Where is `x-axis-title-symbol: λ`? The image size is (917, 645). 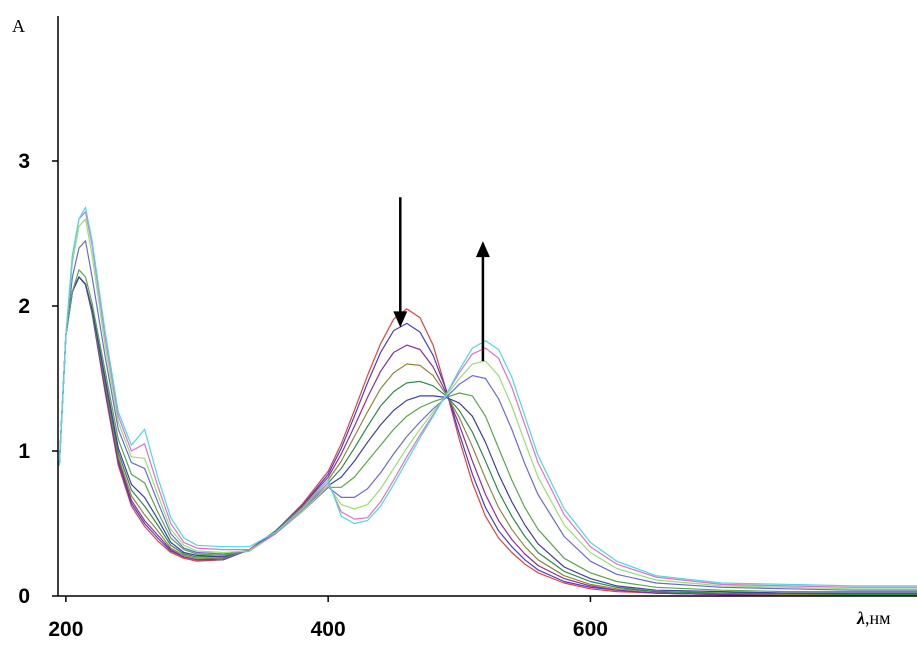
x-axis-title-symbol: λ is located at coordinates (860, 618).